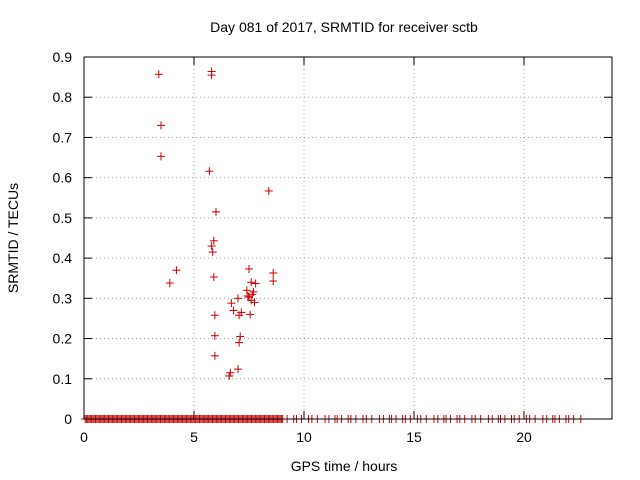 The height and width of the screenshot is (480, 640). Describe the element at coordinates (63, 137) in the screenshot. I see `y-tick-label: 0.7` at that location.